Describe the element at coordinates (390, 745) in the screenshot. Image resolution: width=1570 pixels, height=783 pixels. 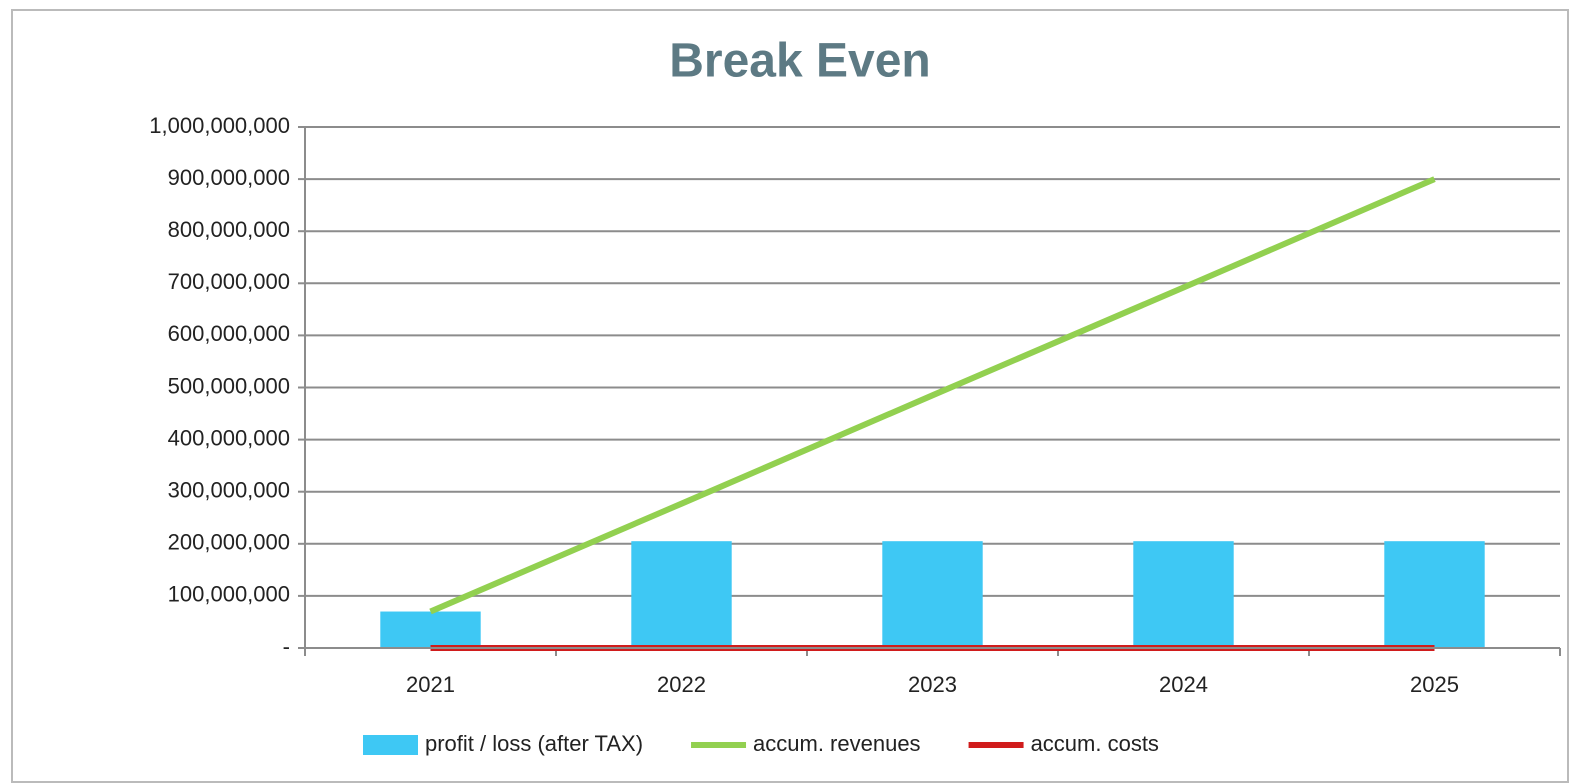
I see `legend-swatch` at that location.